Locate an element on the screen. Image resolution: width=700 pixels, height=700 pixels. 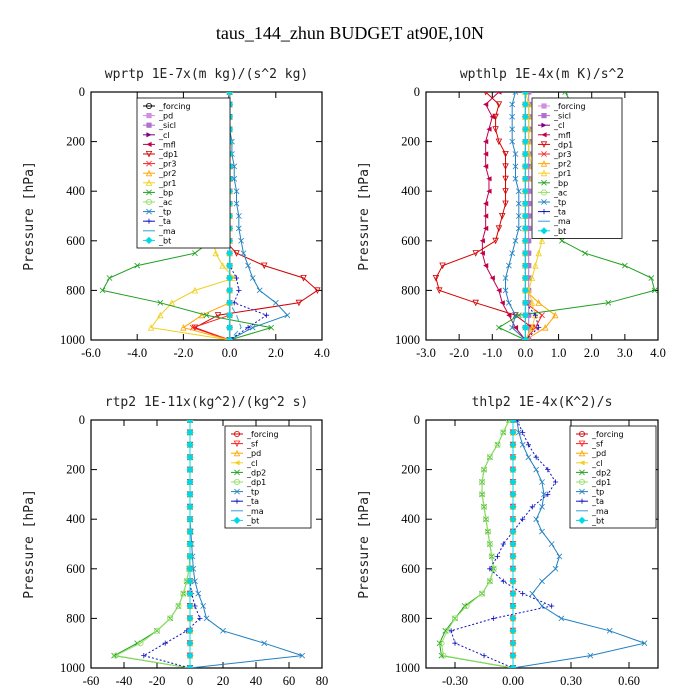
x-tick-label: 60 is located at coordinates (289, 681).